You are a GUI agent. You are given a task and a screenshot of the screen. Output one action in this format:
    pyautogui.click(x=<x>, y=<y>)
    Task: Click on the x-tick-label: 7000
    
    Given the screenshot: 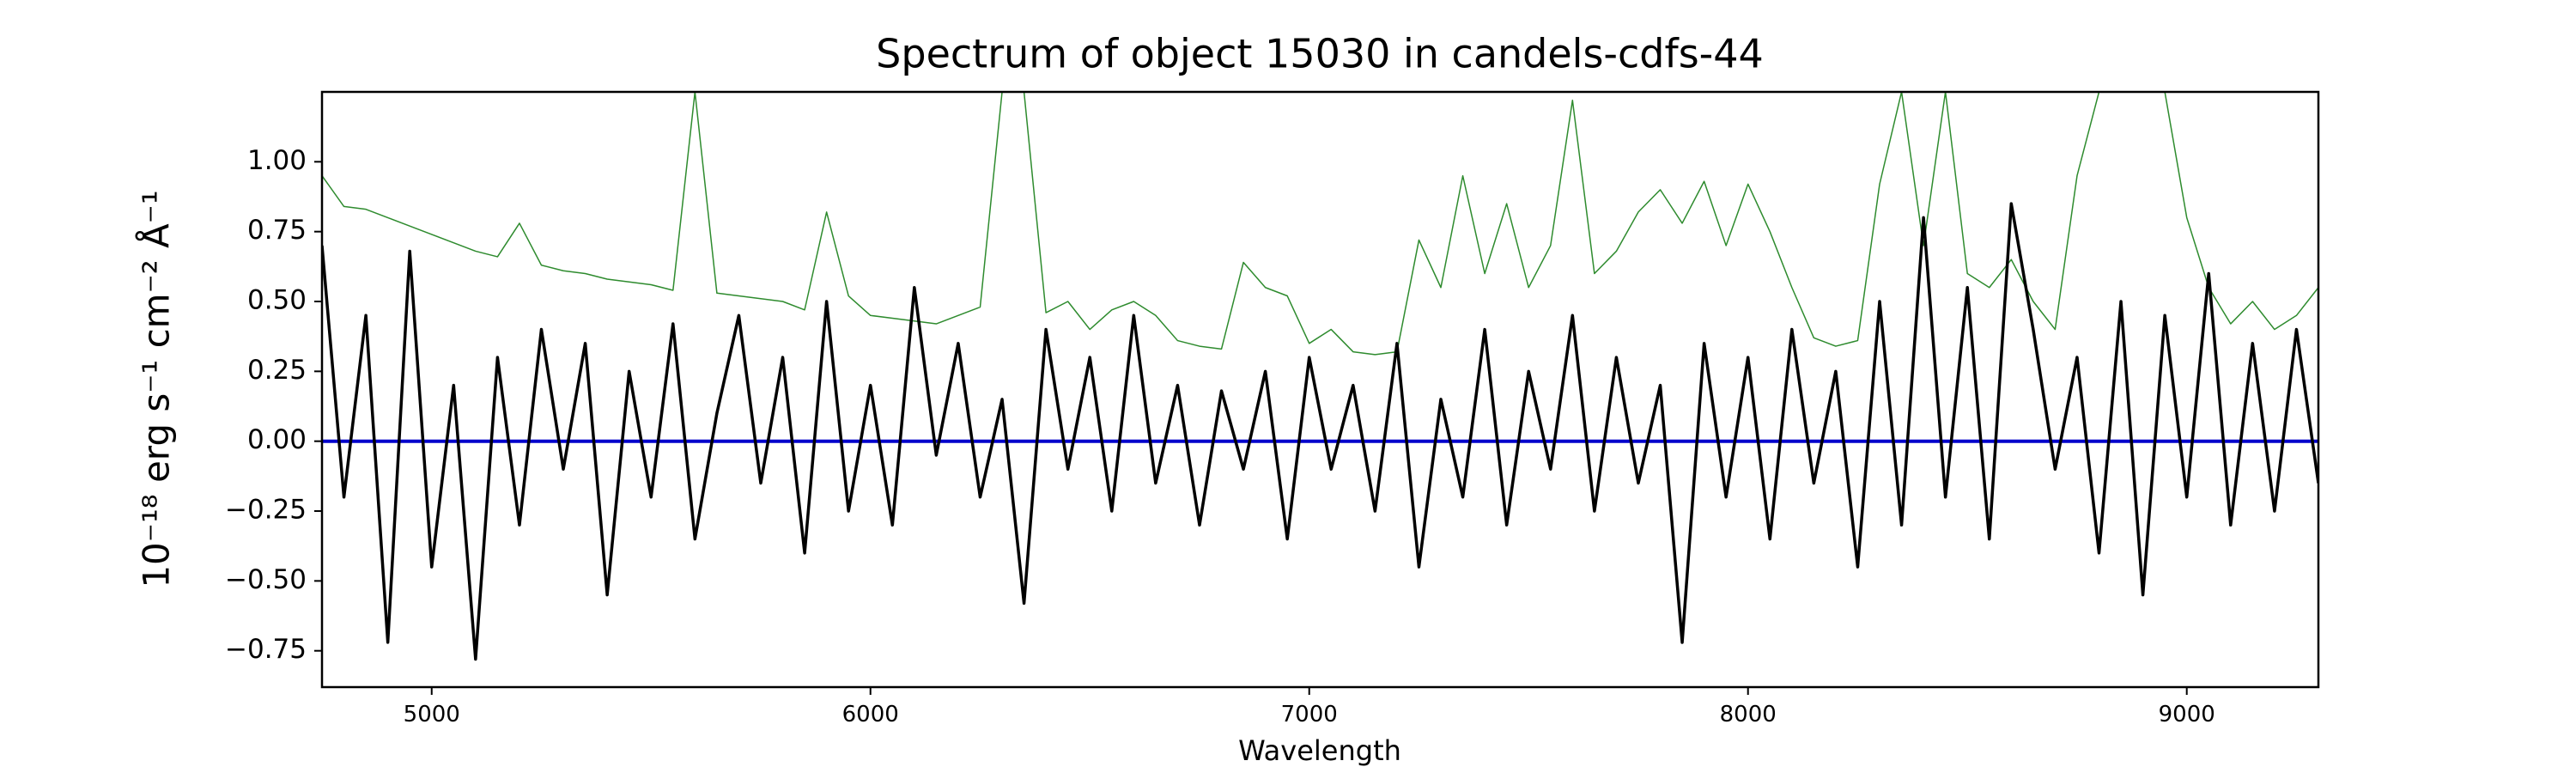 What is the action you would take?
    pyautogui.click(x=1309, y=714)
    